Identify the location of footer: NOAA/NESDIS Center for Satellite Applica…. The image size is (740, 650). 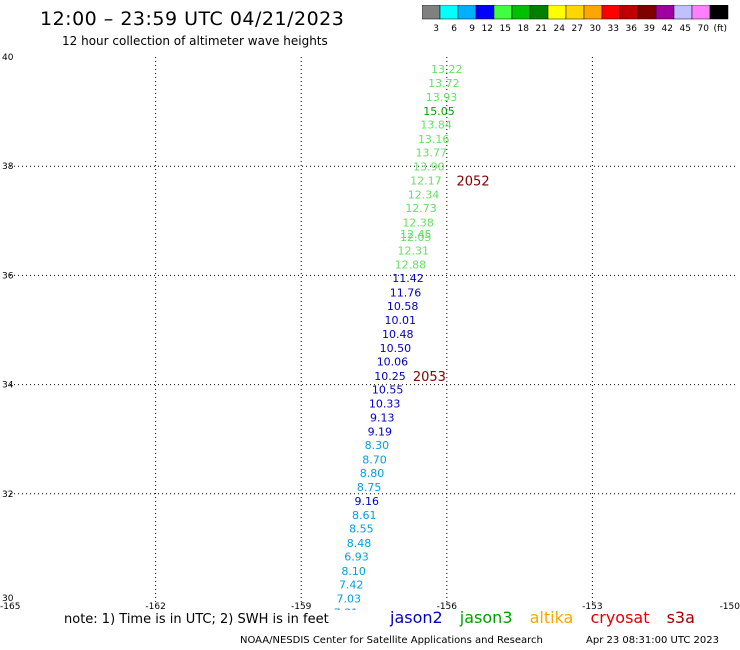
(479, 640).